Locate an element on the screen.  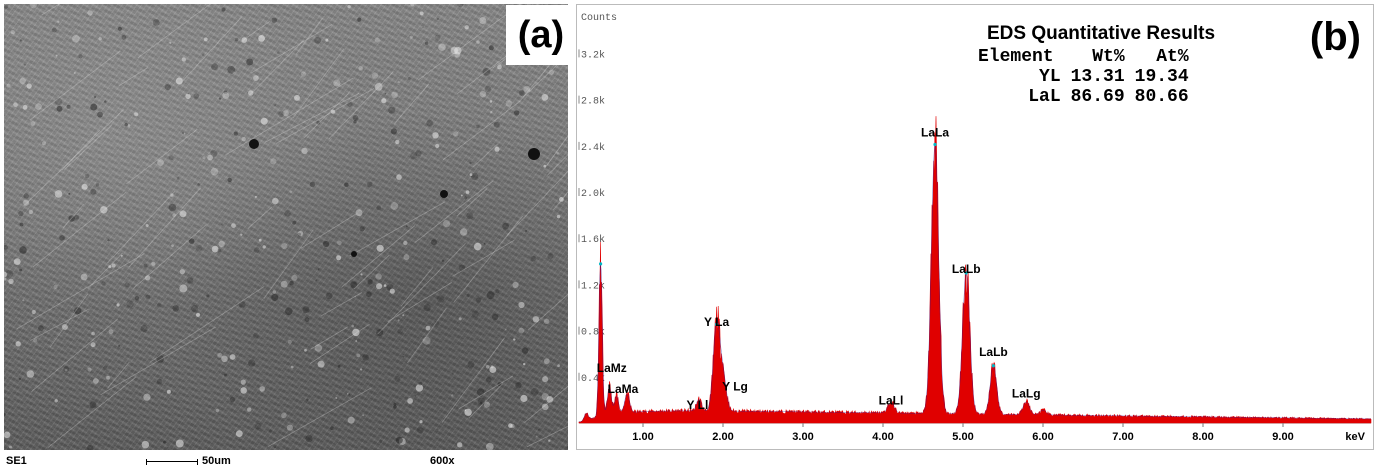
x-axis-title: keV is located at coordinates (1355, 437).